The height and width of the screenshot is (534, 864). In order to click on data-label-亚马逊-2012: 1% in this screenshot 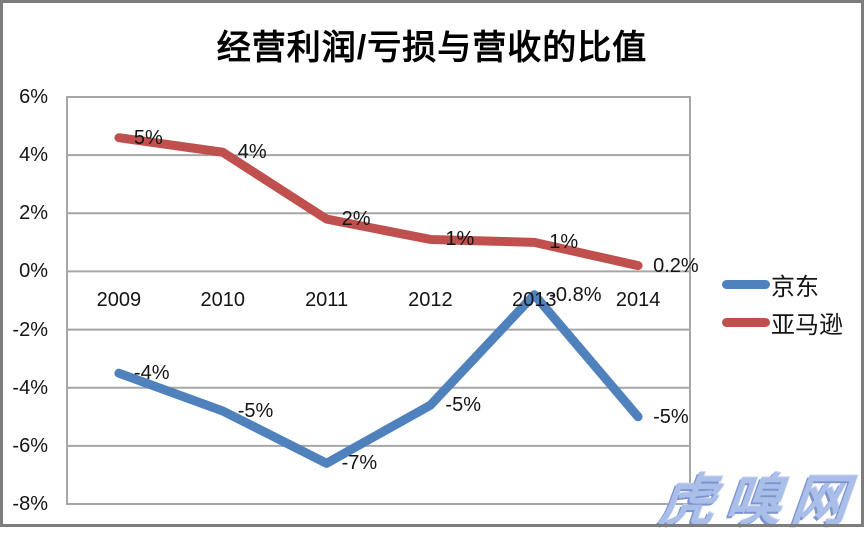, I will do `click(460, 239)`.